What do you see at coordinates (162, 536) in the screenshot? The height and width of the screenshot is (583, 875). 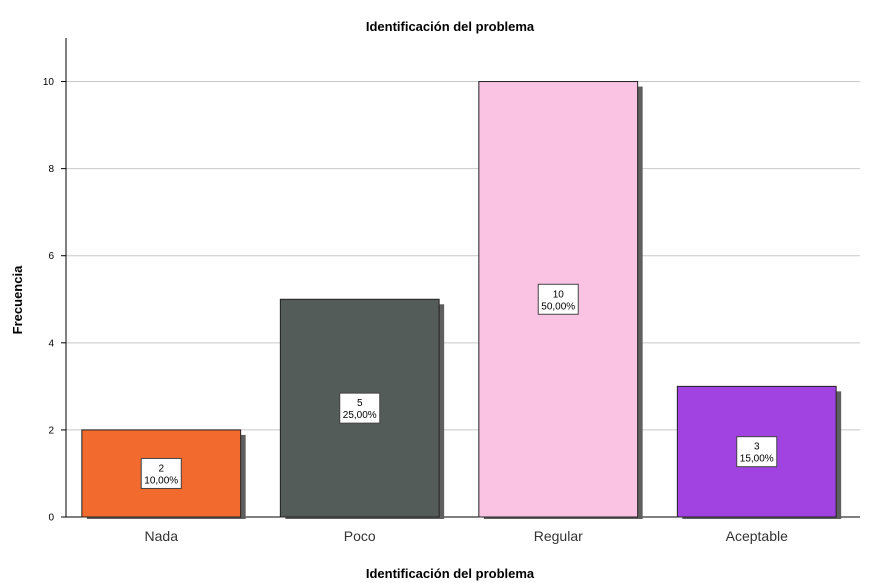 I see `x-tick-label: Nada` at bounding box center [162, 536].